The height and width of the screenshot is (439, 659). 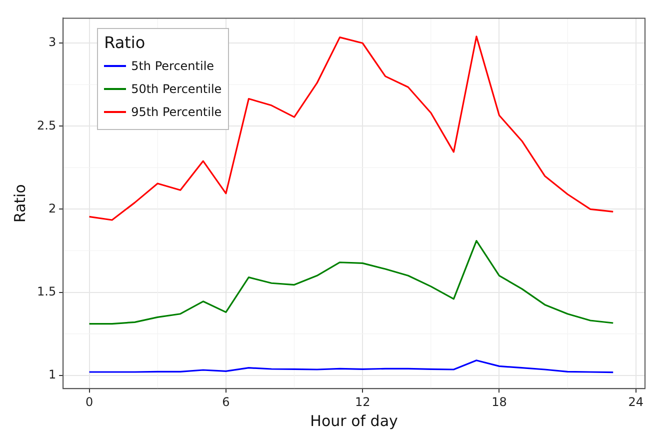 I want to click on y-tick-label: 1.5, so click(x=46, y=291).